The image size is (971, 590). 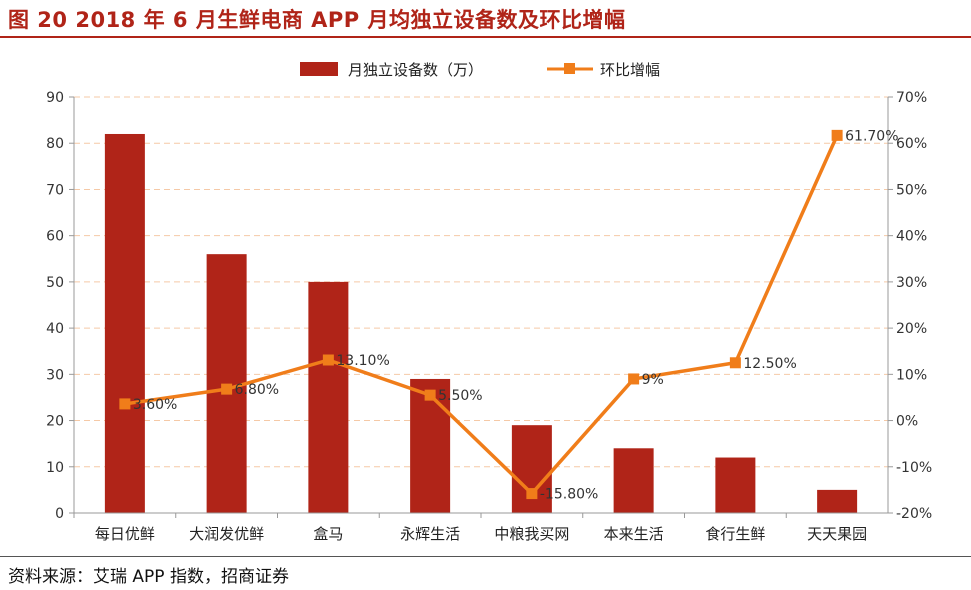 What do you see at coordinates (907, 422) in the screenshot?
I see `y2-tick-label: 0%` at bounding box center [907, 422].